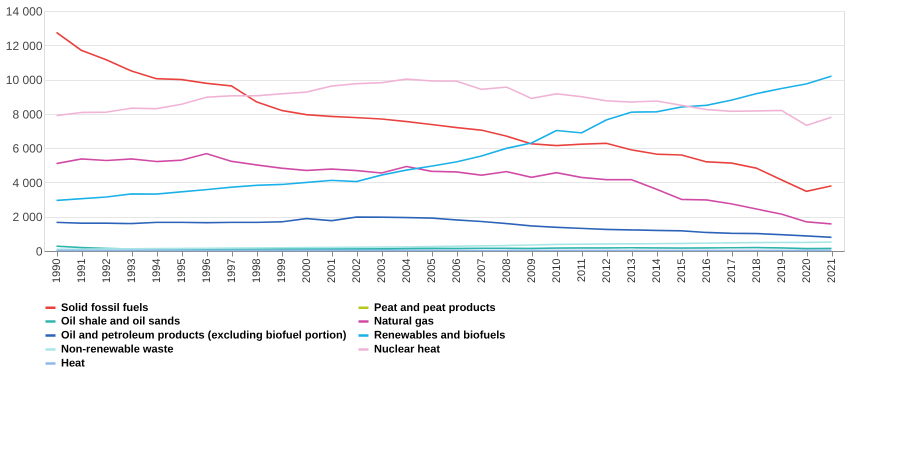  I want to click on y-tick-label: 8 000, so click(27, 114).